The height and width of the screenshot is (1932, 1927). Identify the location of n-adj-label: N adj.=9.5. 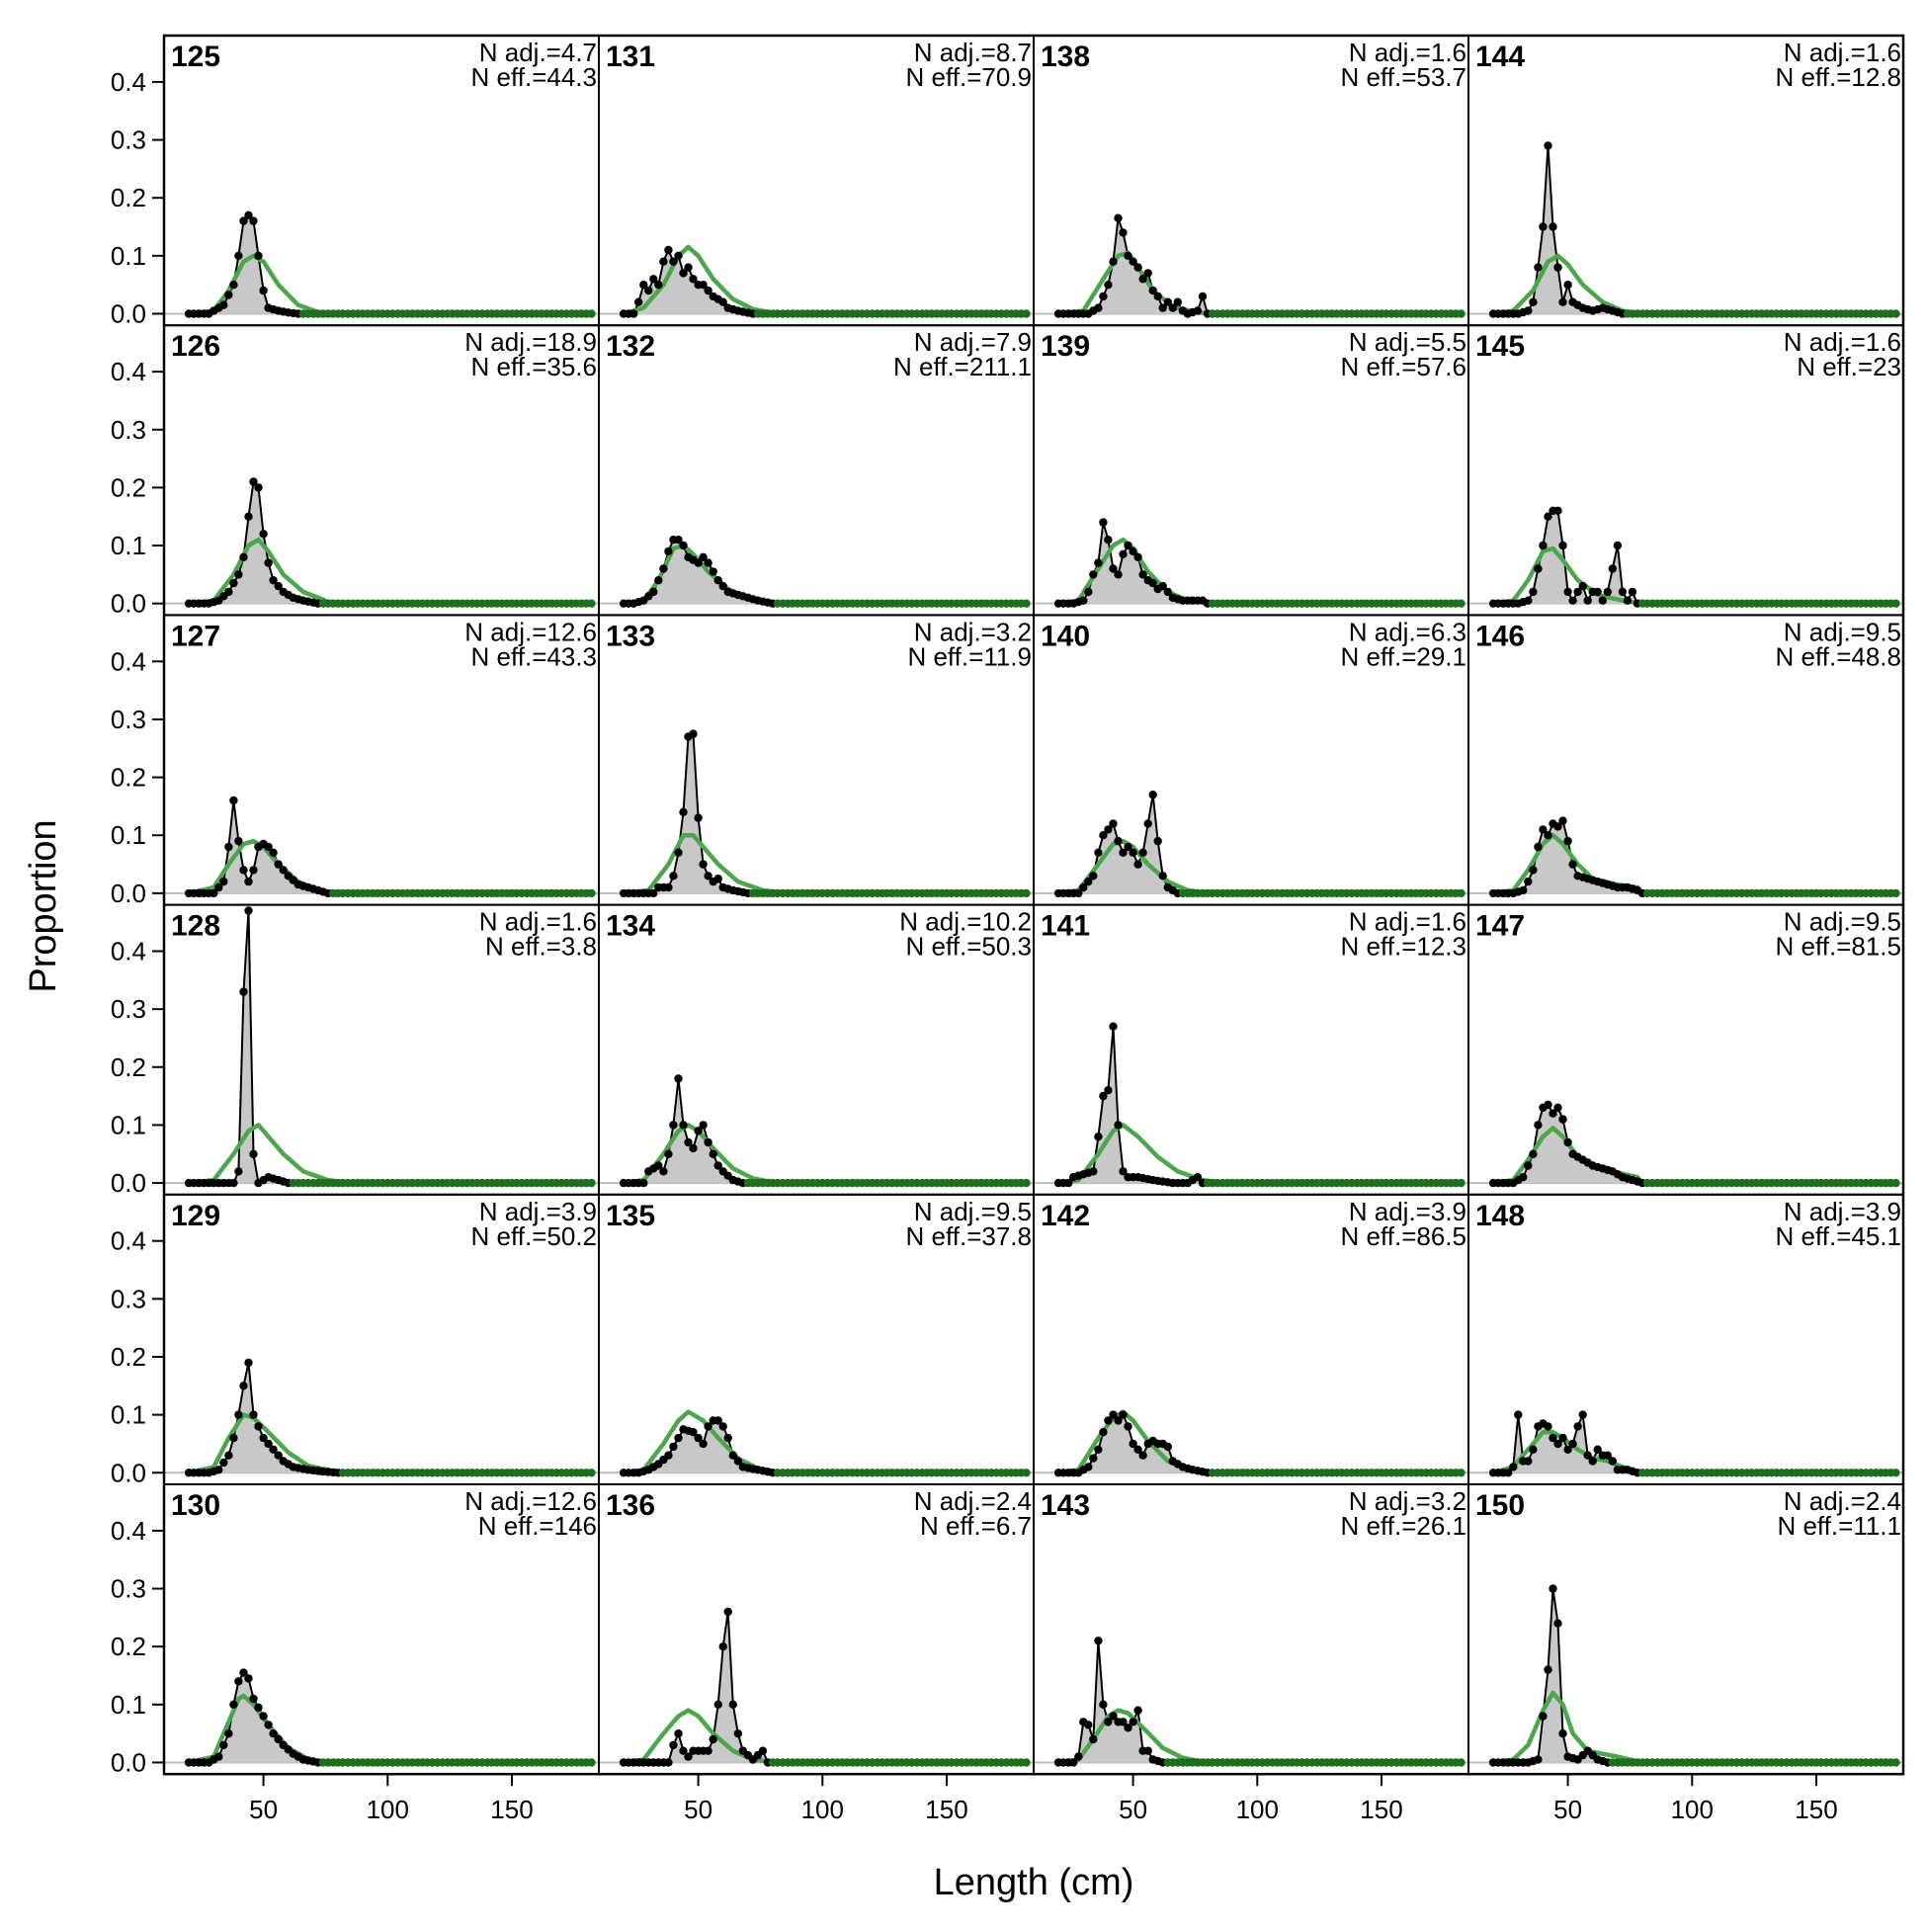
(1843, 631).